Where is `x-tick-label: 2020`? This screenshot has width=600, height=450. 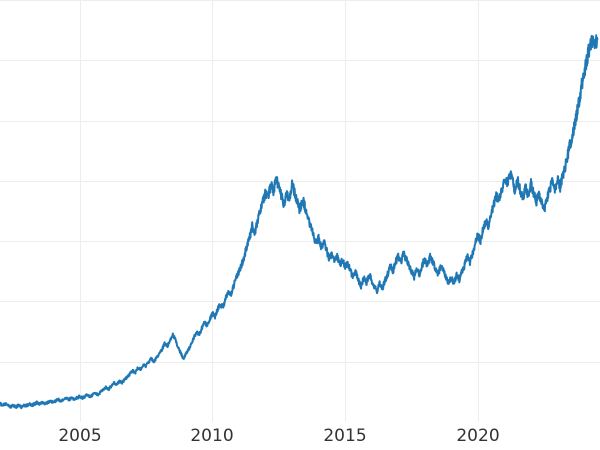 x-tick-label: 2020 is located at coordinates (478, 436).